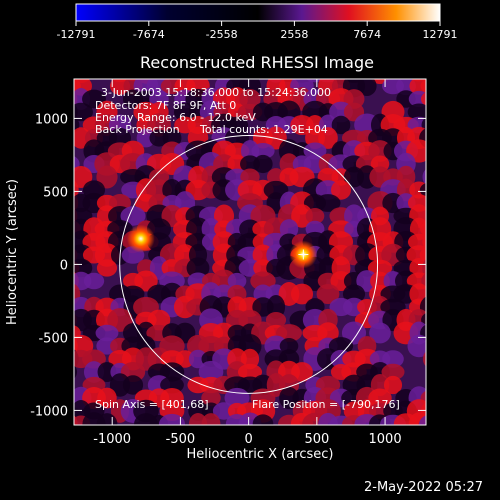 The image size is (500, 500). What do you see at coordinates (257, 62) in the screenshot?
I see `chart-title: Reconstructed RHESSI Image` at bounding box center [257, 62].